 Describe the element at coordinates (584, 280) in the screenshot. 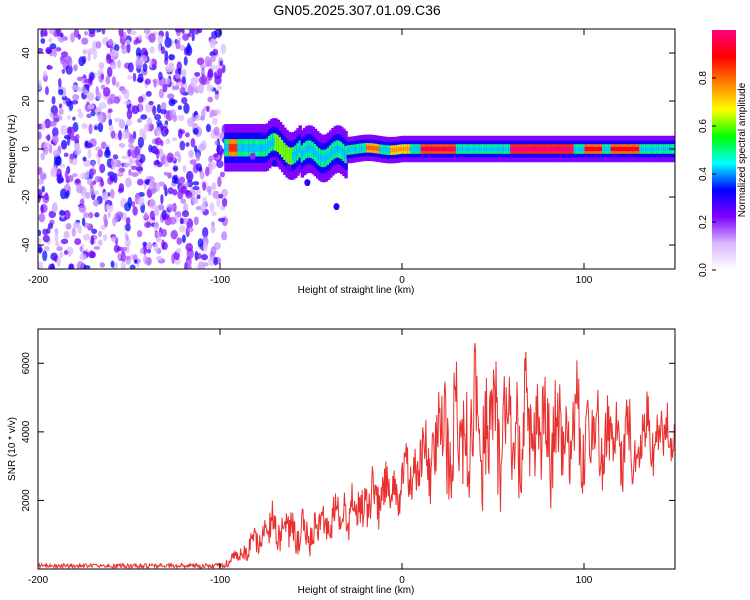

I see `spectrogram-xtick-label: 100` at that location.